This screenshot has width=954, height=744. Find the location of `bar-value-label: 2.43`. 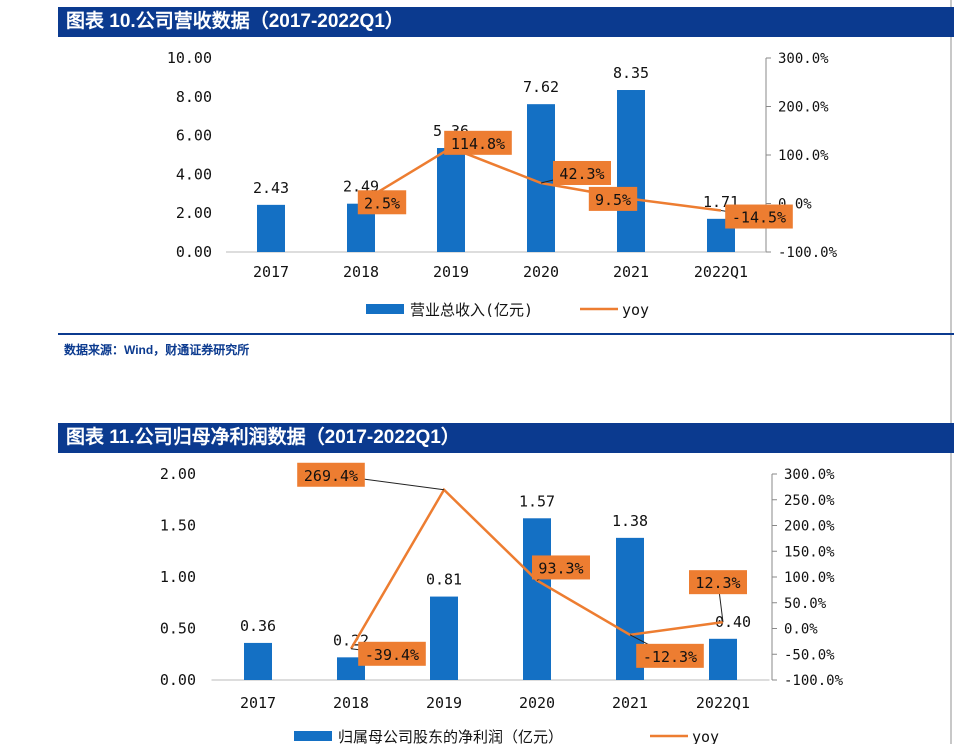

bar-value-label: 2.43 is located at coordinates (271, 188).